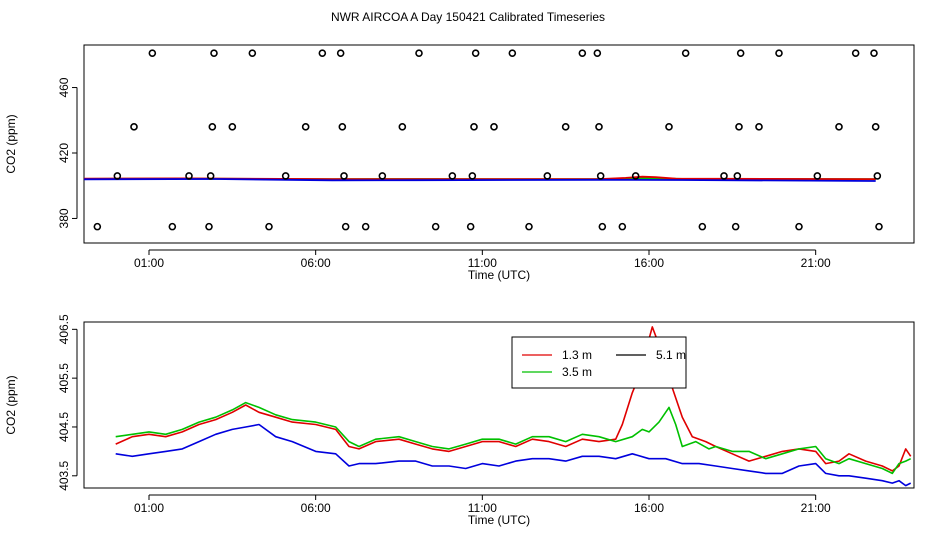 The height and width of the screenshot is (540, 936). I want to click on y-tick-label: 405.5, so click(64, 378).